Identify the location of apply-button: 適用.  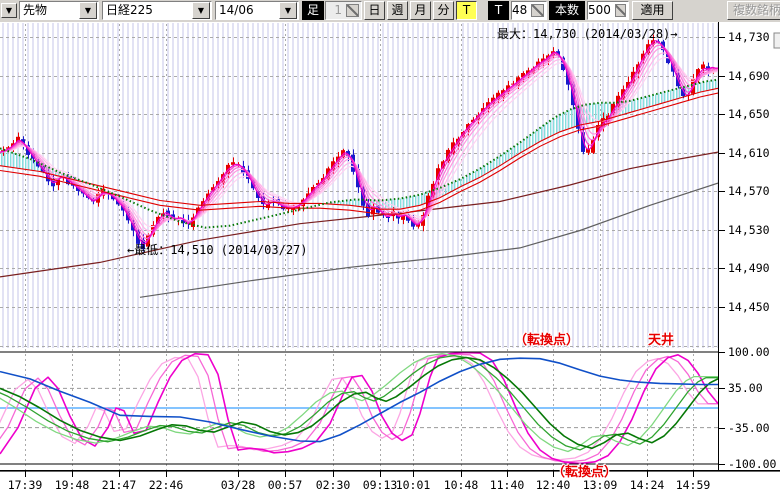
(652, 10).